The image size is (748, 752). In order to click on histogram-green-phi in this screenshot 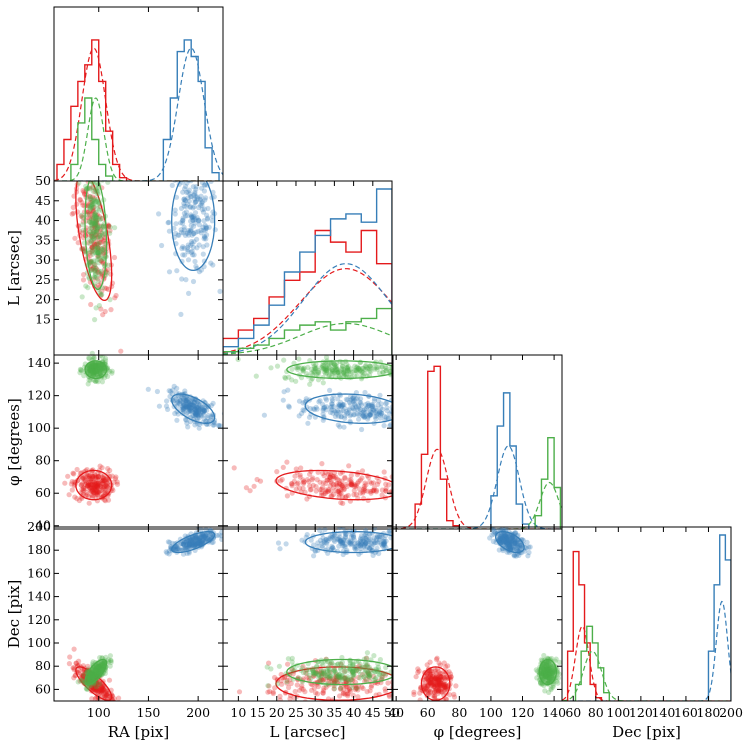, I will do `click(548, 483)`.